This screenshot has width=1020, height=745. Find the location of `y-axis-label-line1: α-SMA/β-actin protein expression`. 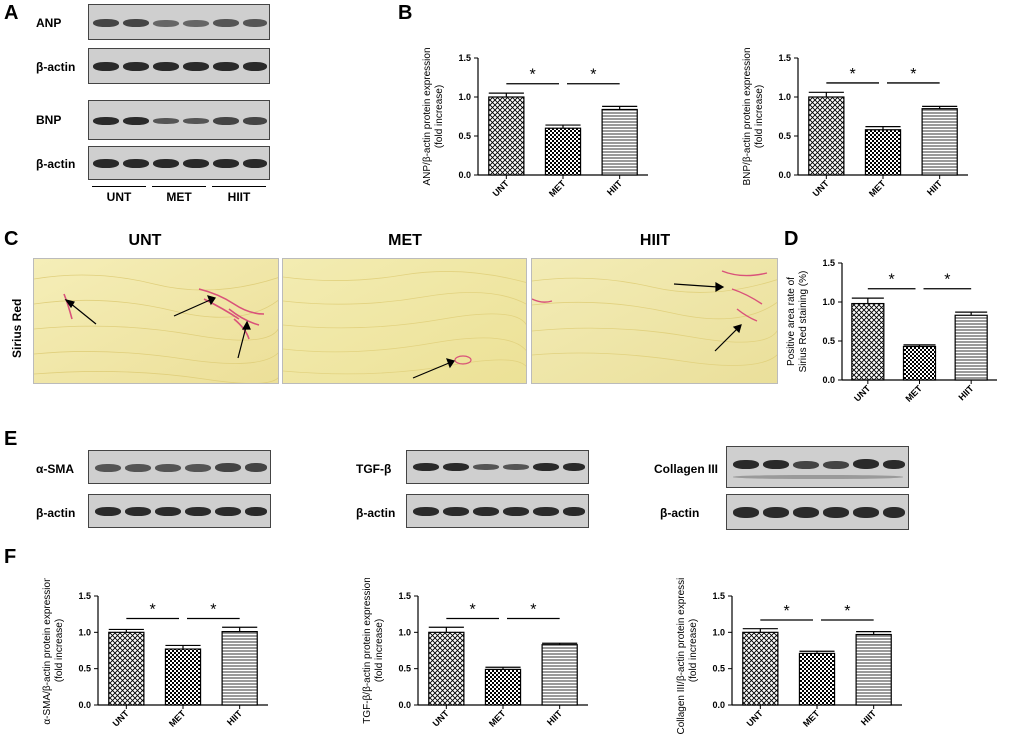

y-axis-label-line1: α-SMA/β-actin protein expression is located at coordinates (47, 651).